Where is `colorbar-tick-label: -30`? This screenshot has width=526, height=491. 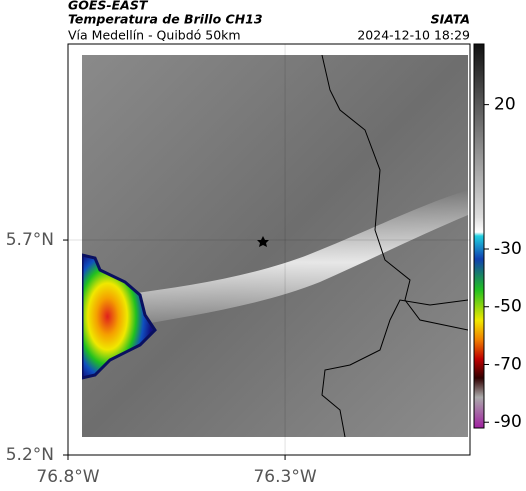
colorbar-tick-label: -30 is located at coordinates (508, 249).